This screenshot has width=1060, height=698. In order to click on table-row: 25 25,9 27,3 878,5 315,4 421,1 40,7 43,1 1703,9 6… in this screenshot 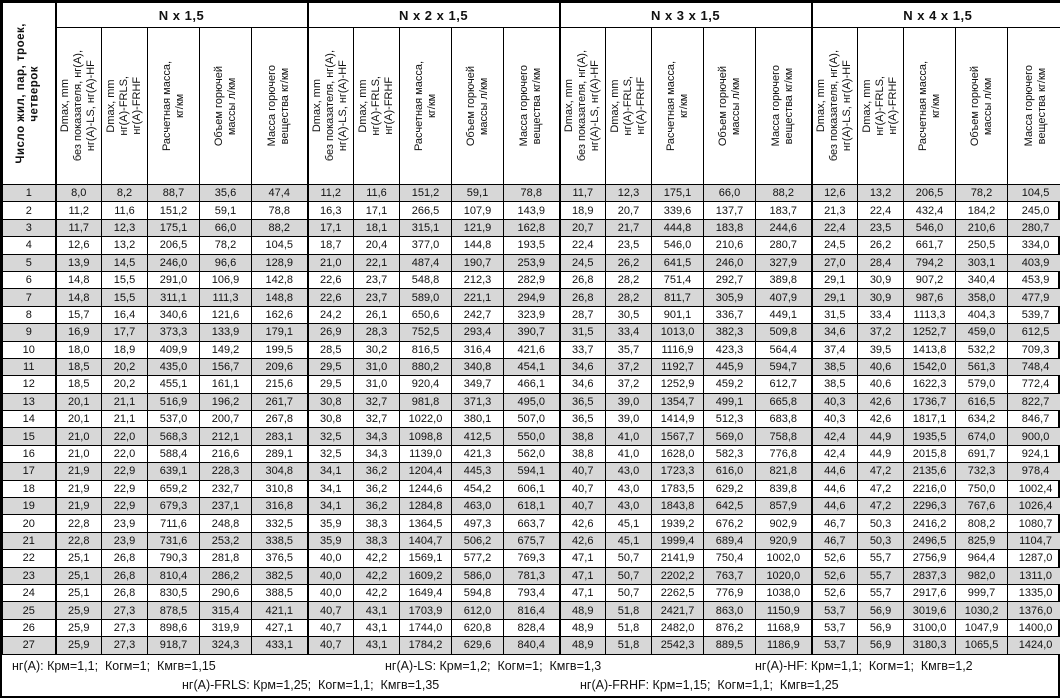, I will do `click(531, 610)`.